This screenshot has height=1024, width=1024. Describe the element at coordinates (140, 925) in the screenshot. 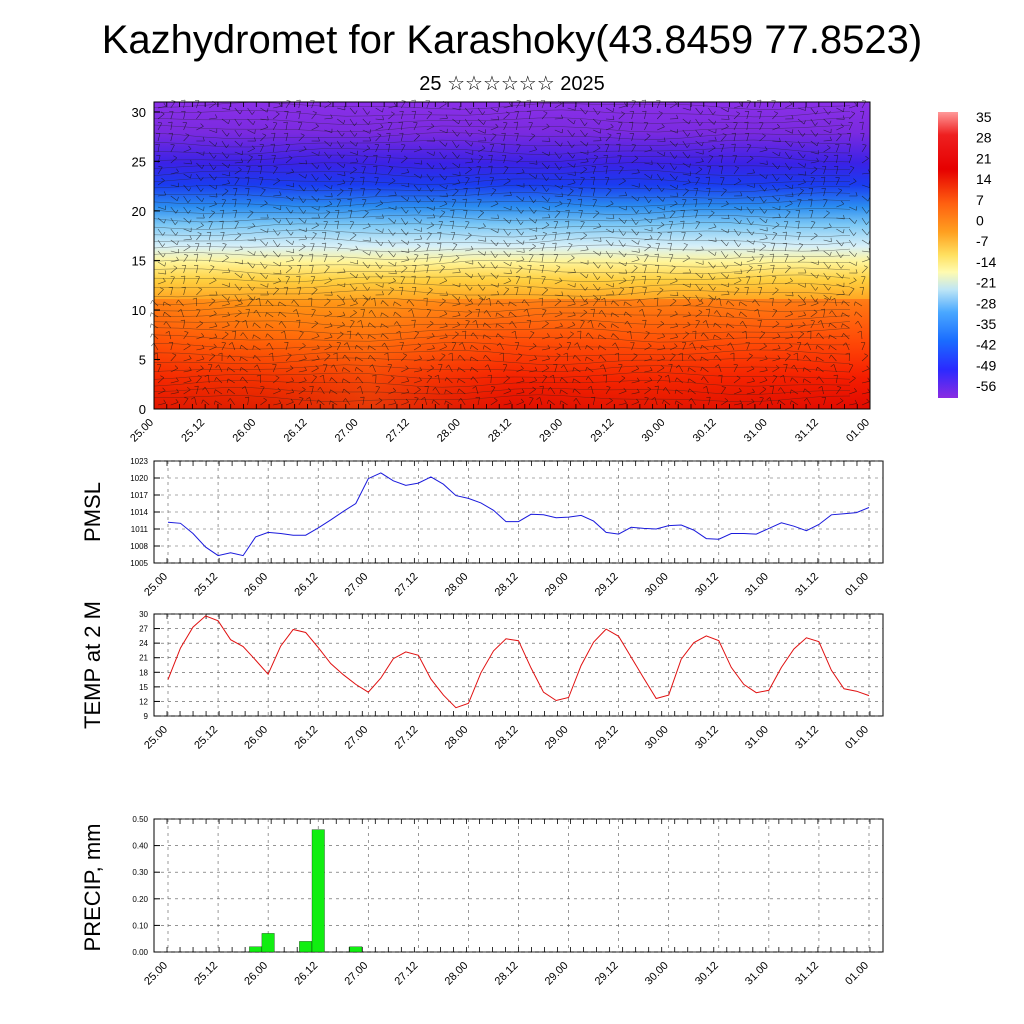

I see `y-tick-label: 0.10` at that location.